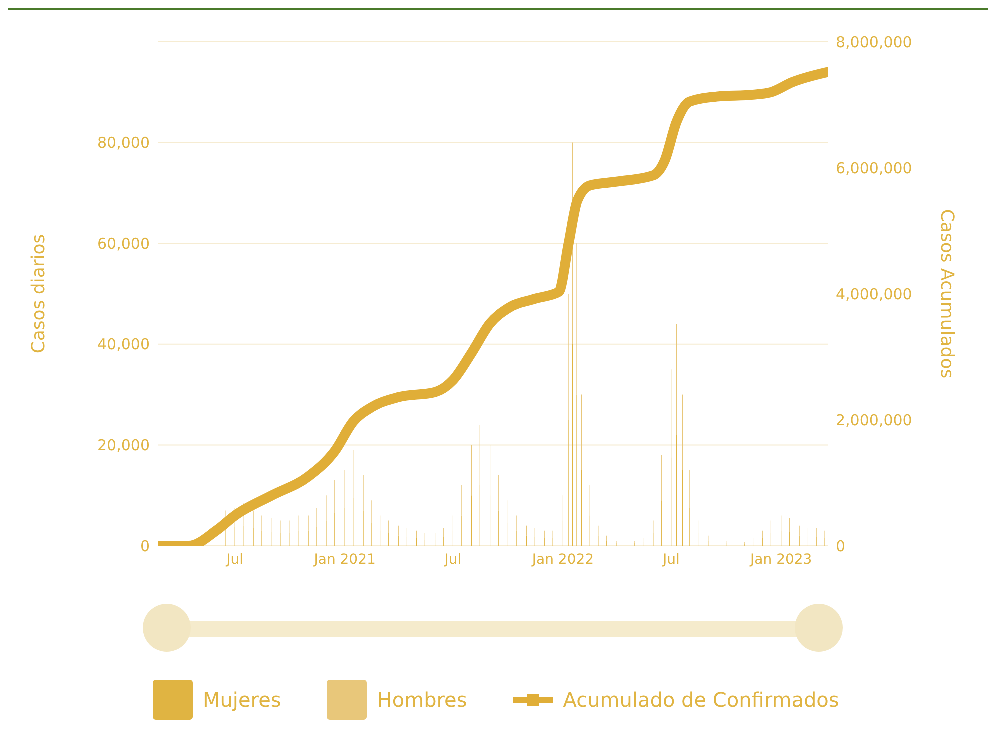 This screenshot has width=995, height=750. What do you see at coordinates (242, 700) in the screenshot?
I see `legend-label: Mujeres` at bounding box center [242, 700].